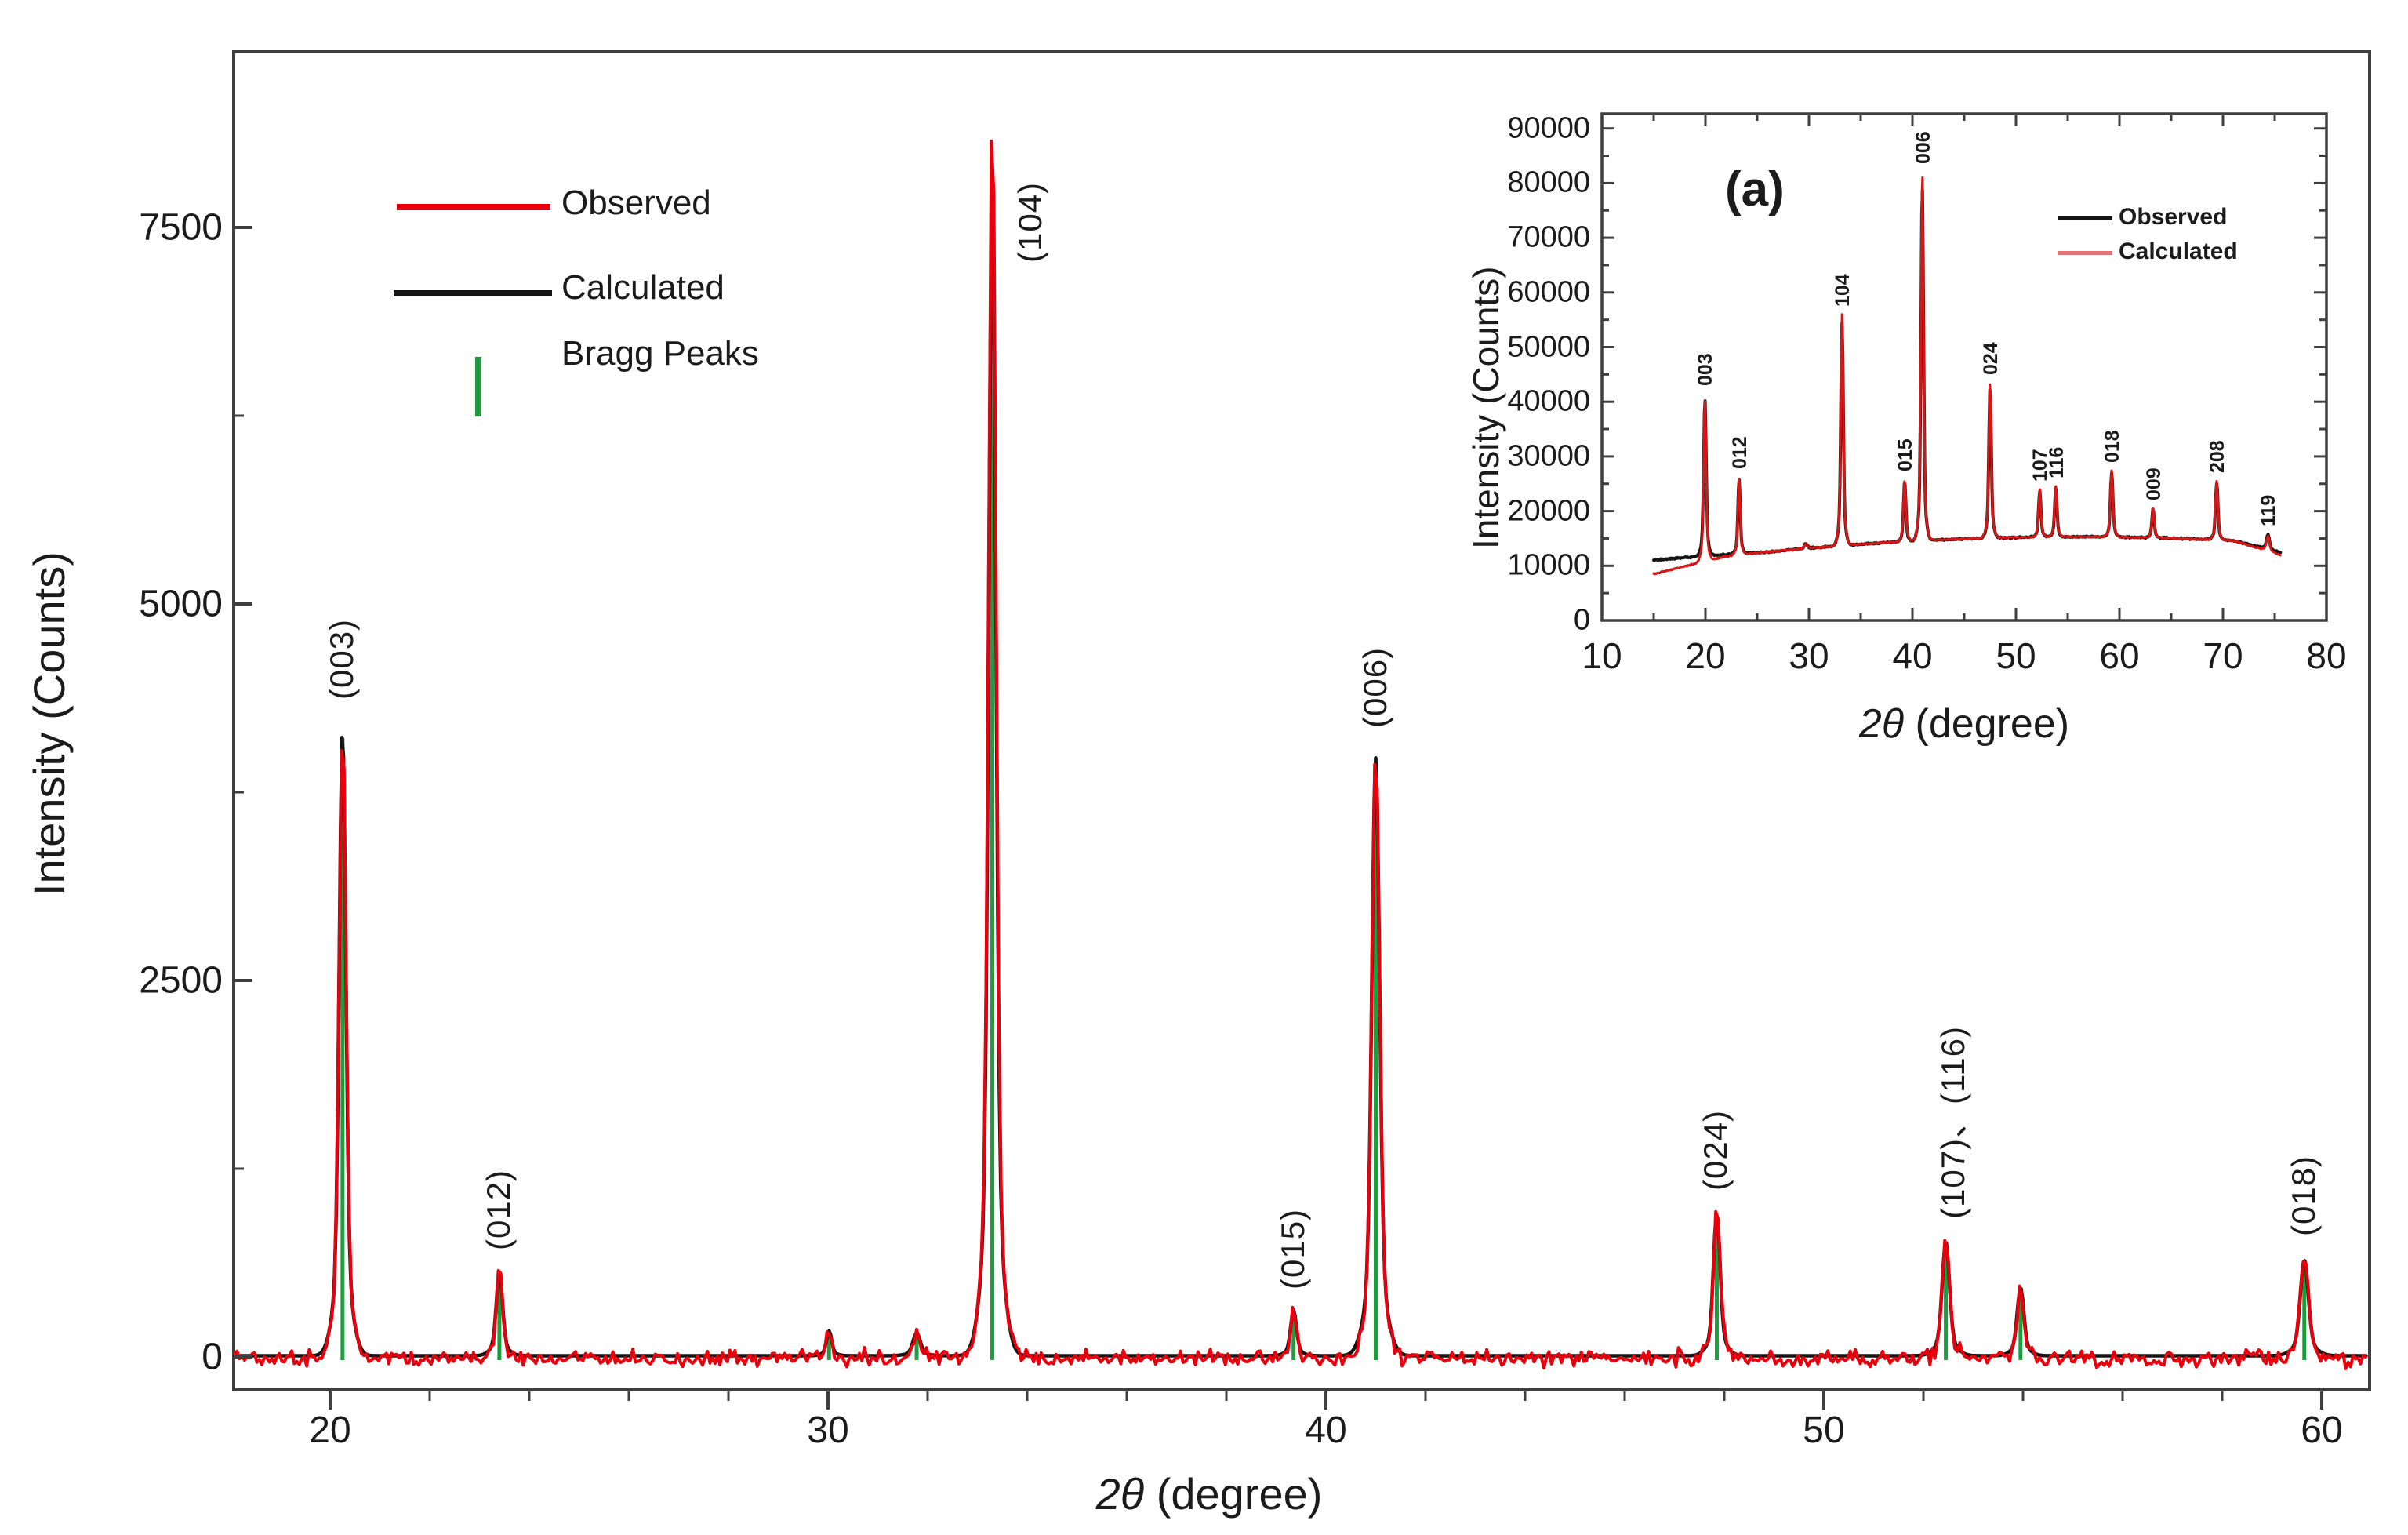 This screenshot has width=2408, height=1535. What do you see at coordinates (181, 604) in the screenshot?
I see `main-y-tick-label: 5000` at bounding box center [181, 604].